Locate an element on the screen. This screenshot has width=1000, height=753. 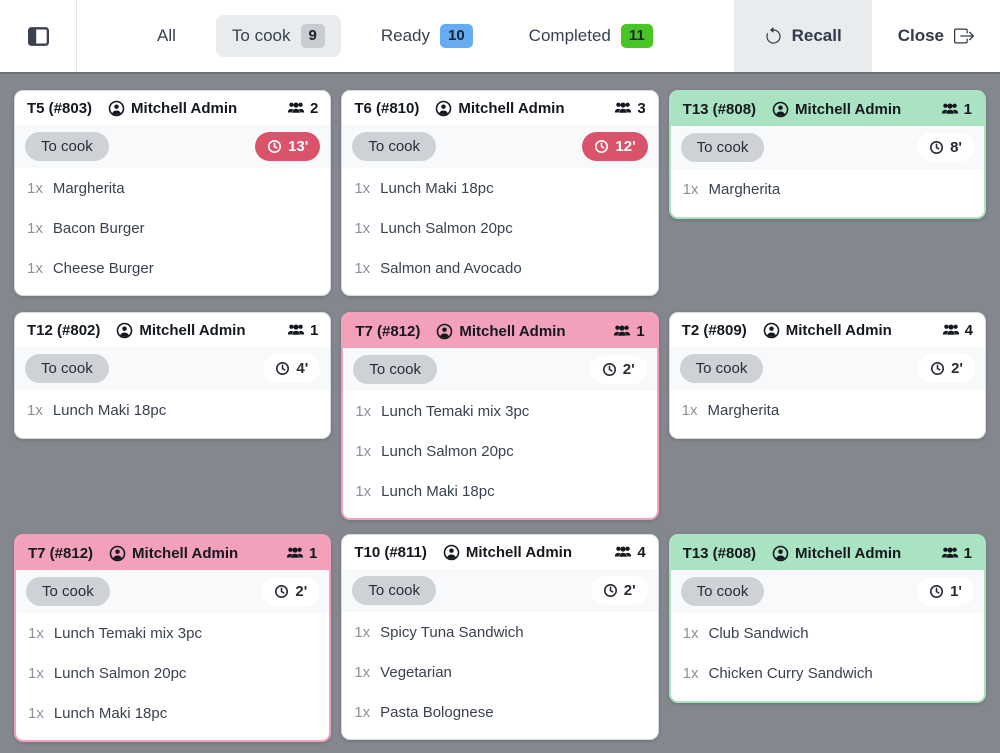
order-card: T2 (#809) Mitchell Admin is located at coordinates (827, 375).